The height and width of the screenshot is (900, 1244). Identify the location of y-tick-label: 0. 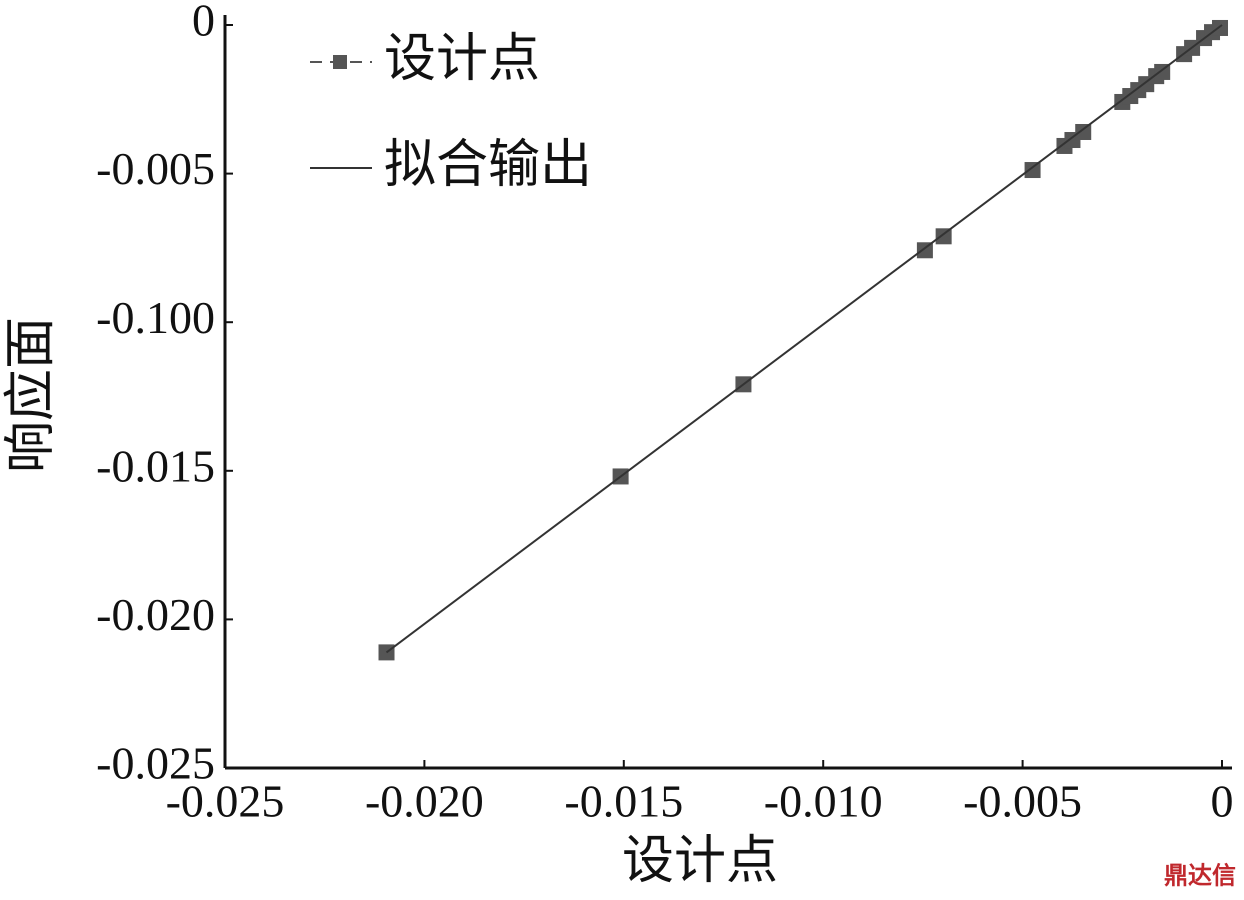
(203, 23).